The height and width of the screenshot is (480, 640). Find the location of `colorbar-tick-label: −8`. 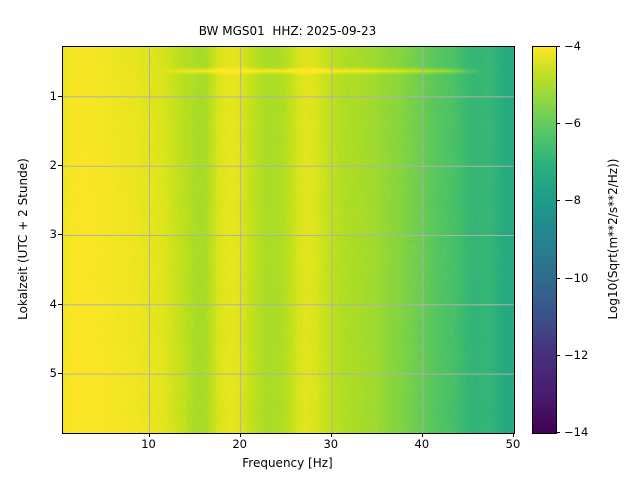

colorbar-tick-label: −8 is located at coordinates (572, 200).